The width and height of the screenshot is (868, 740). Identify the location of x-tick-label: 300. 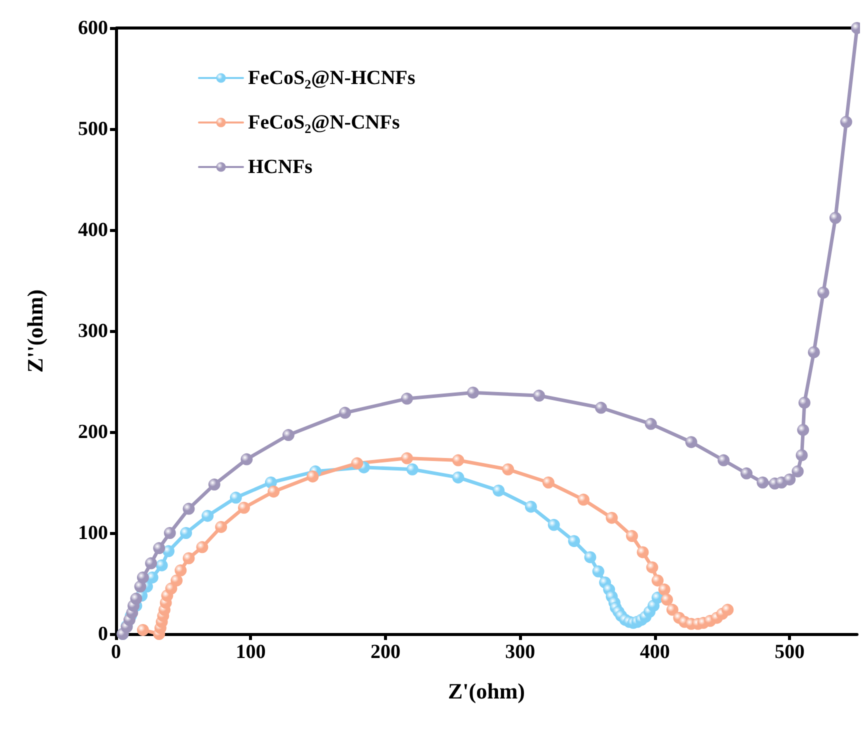
(520, 652).